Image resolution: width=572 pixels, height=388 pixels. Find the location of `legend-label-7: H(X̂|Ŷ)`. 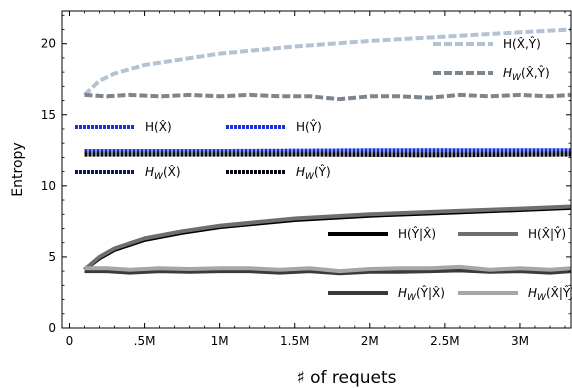

legend-label-7: H(X̂|Ŷ) is located at coordinates (547, 233).